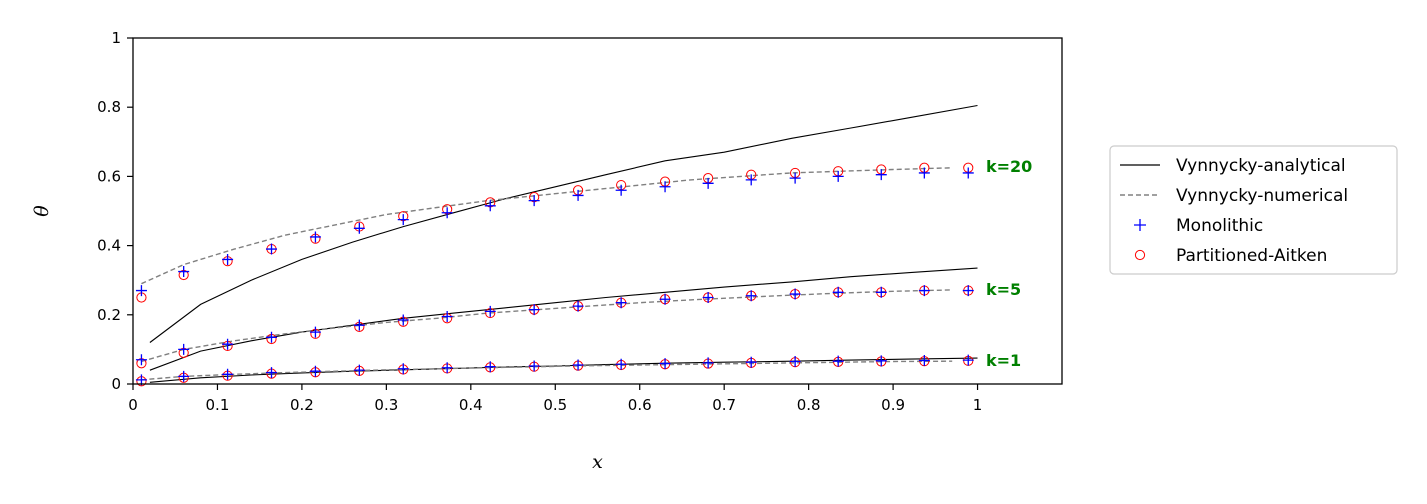  What do you see at coordinates (640, 405) in the screenshot?
I see `x-tick-label: 0.6` at bounding box center [640, 405].